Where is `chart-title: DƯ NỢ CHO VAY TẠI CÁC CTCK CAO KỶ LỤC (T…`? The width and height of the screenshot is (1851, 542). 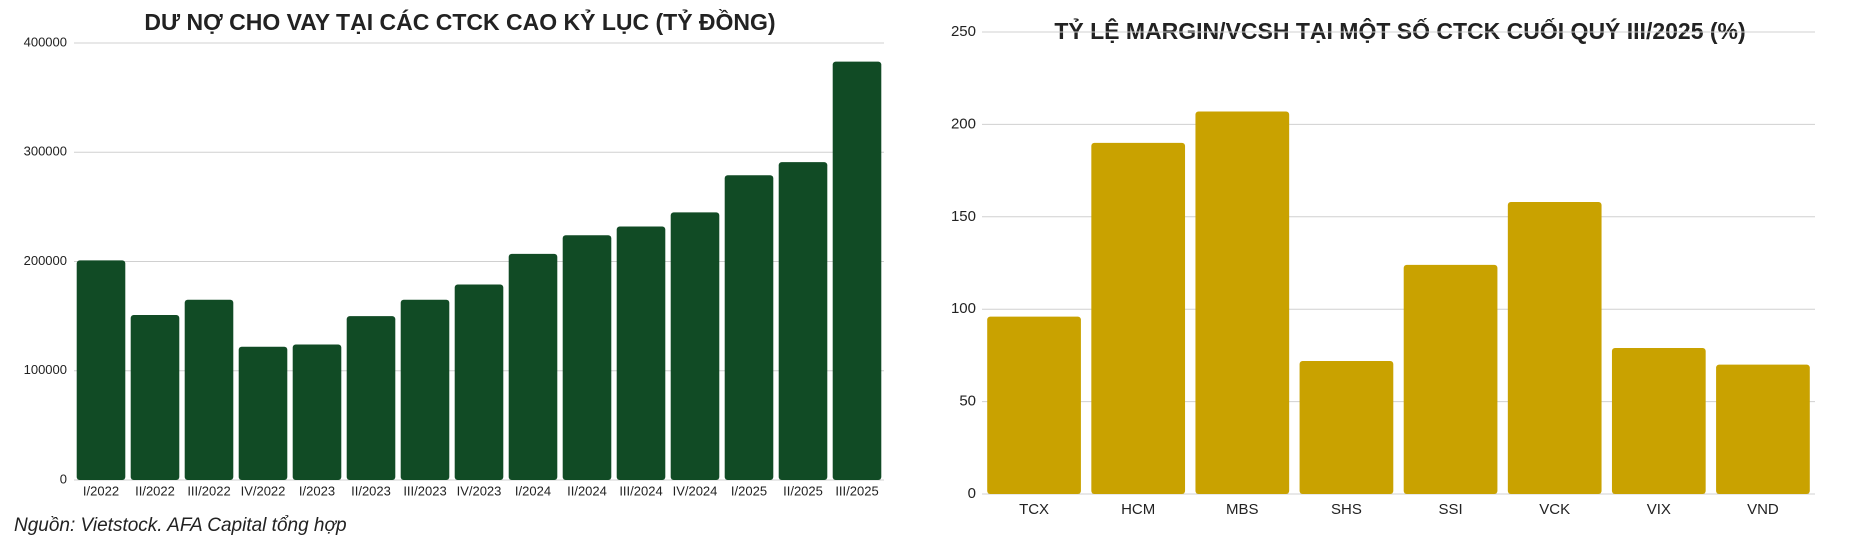 chart-title: DƯ NỢ CHO VAY TẠI CÁC CTCK CAO KỶ LỤC (T… is located at coordinates (459, 21).